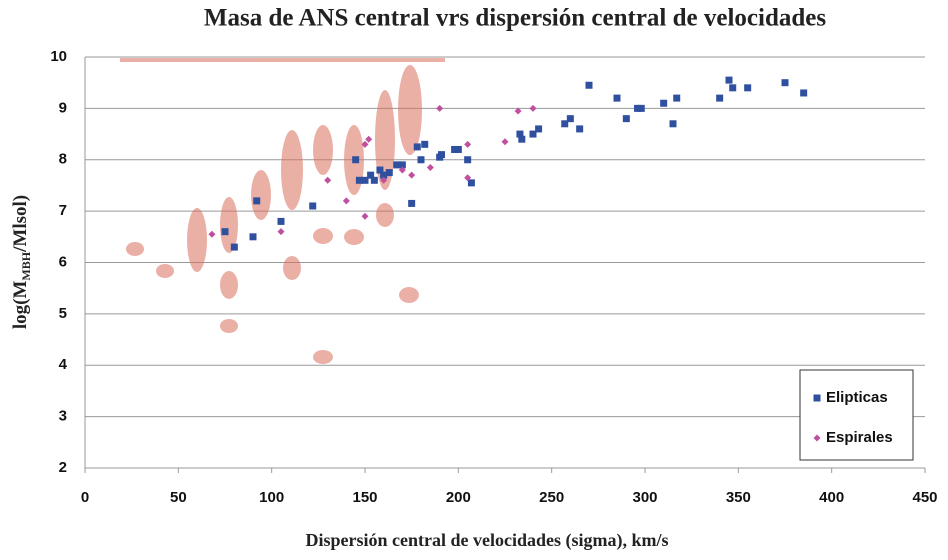 This screenshot has height=560, width=948. Describe the element at coordinates (63, 210) in the screenshot. I see `y-tick-label: 7` at that location.